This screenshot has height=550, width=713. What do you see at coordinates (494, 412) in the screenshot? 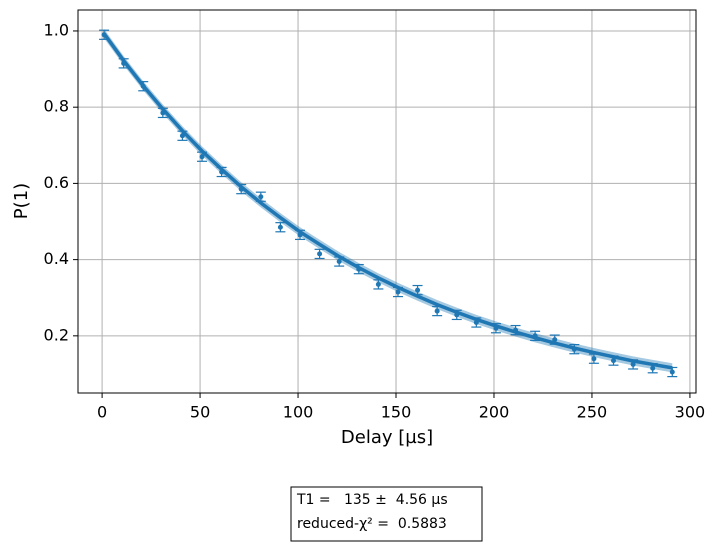
I see `x-tick-label: 200` at bounding box center [494, 412].